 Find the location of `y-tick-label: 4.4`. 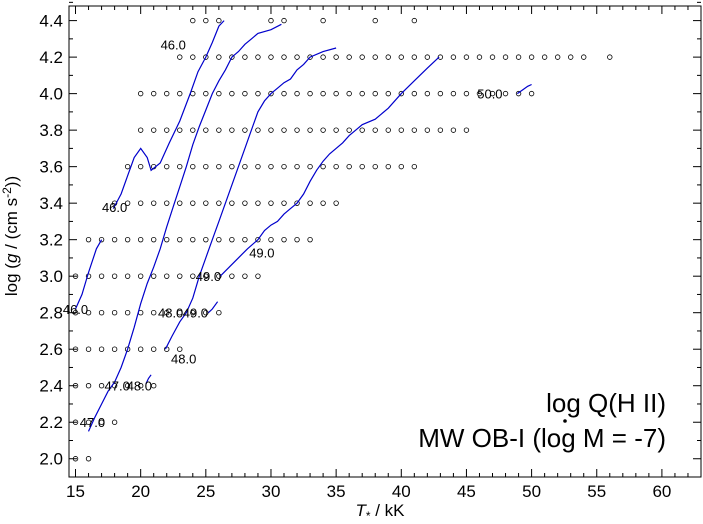

y-tick-label: 4.4 is located at coordinates (51, 21).